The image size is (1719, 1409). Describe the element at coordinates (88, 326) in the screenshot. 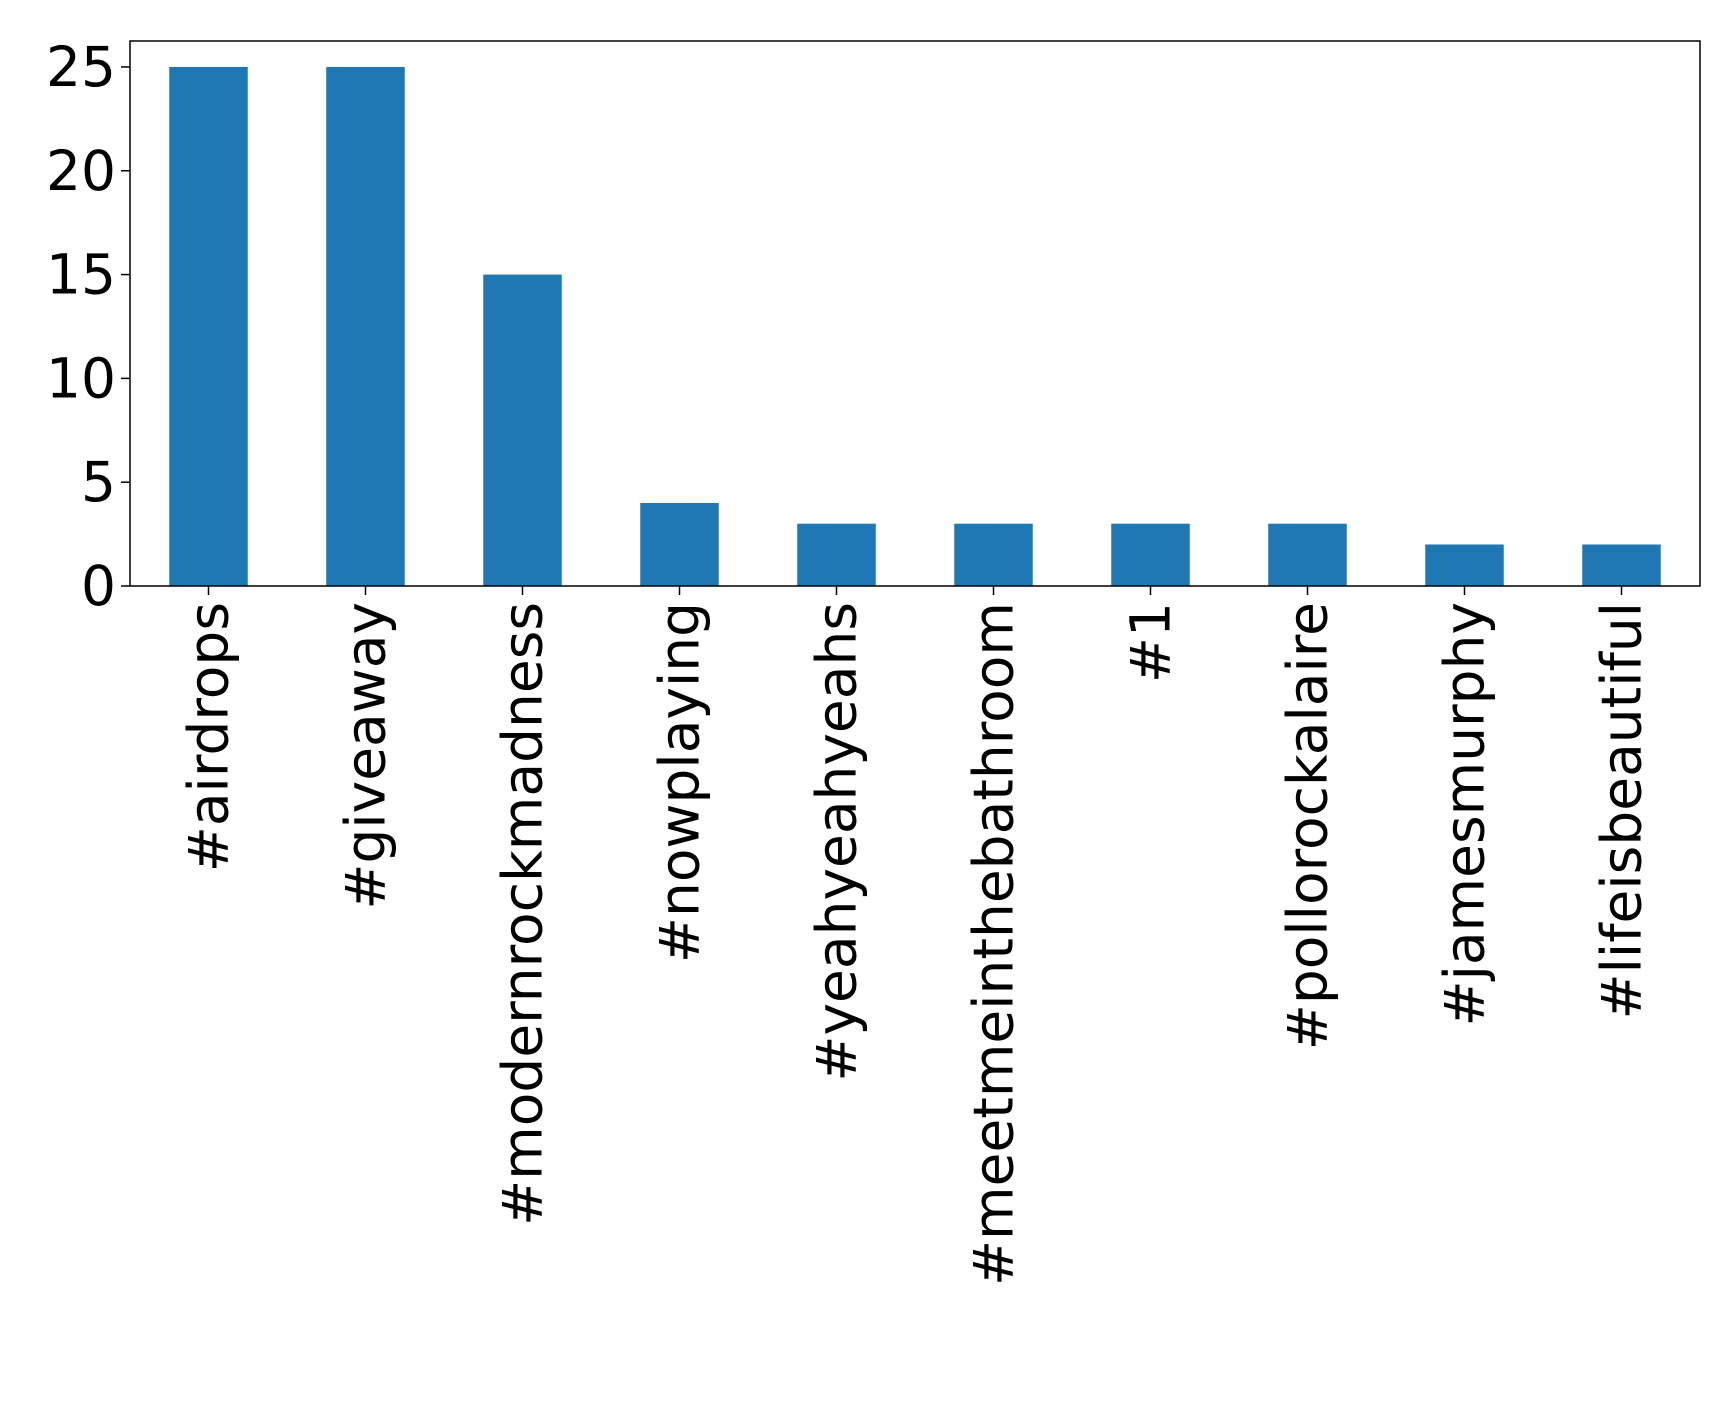

I see `y-axis: 0 5 10 15 20 25` at that location.